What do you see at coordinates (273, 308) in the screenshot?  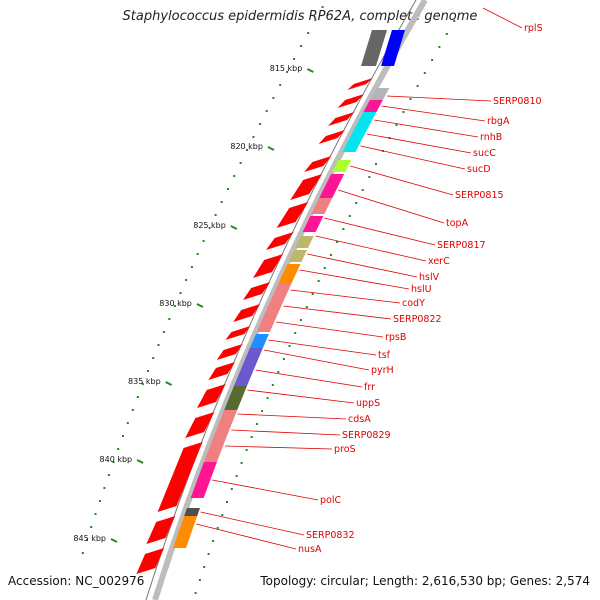 I see `gene-block-rpsb` at bounding box center [273, 308].